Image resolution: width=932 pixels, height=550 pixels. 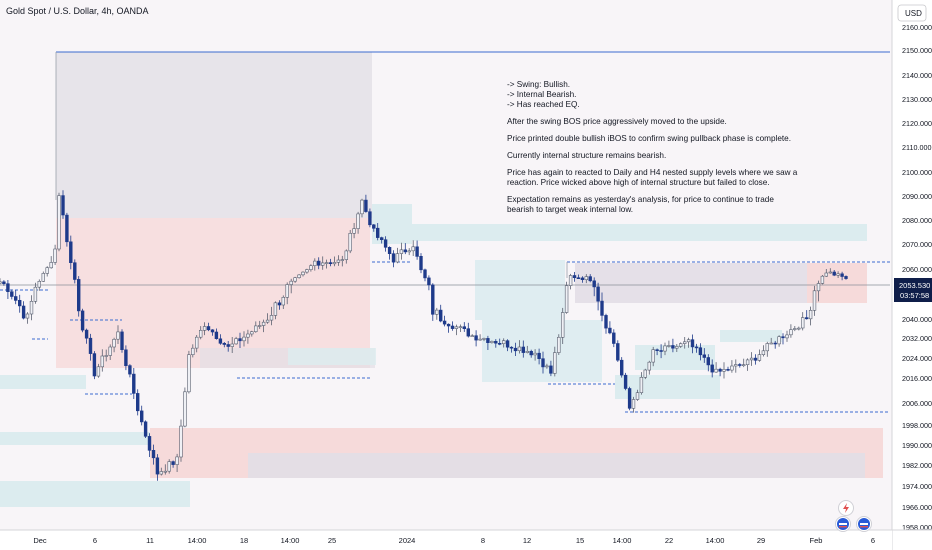 What do you see at coordinates (917, 486) in the screenshot?
I see `price-tick-label: 1974.000` at bounding box center [917, 486].